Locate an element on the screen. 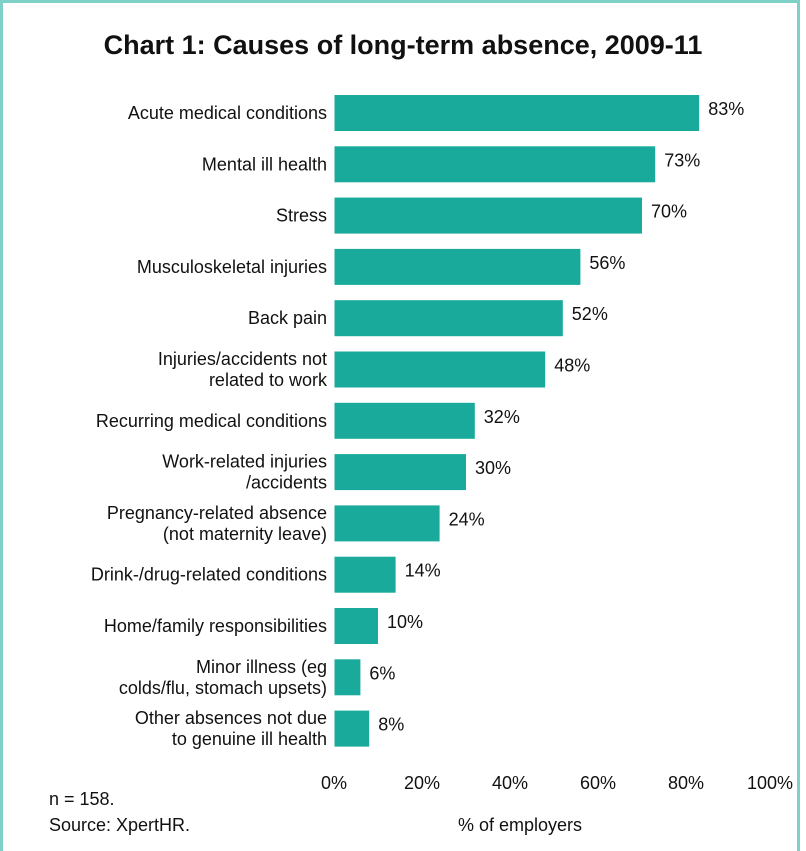  category-label: colds/flu, stomach upsets) is located at coordinates (223, 688).